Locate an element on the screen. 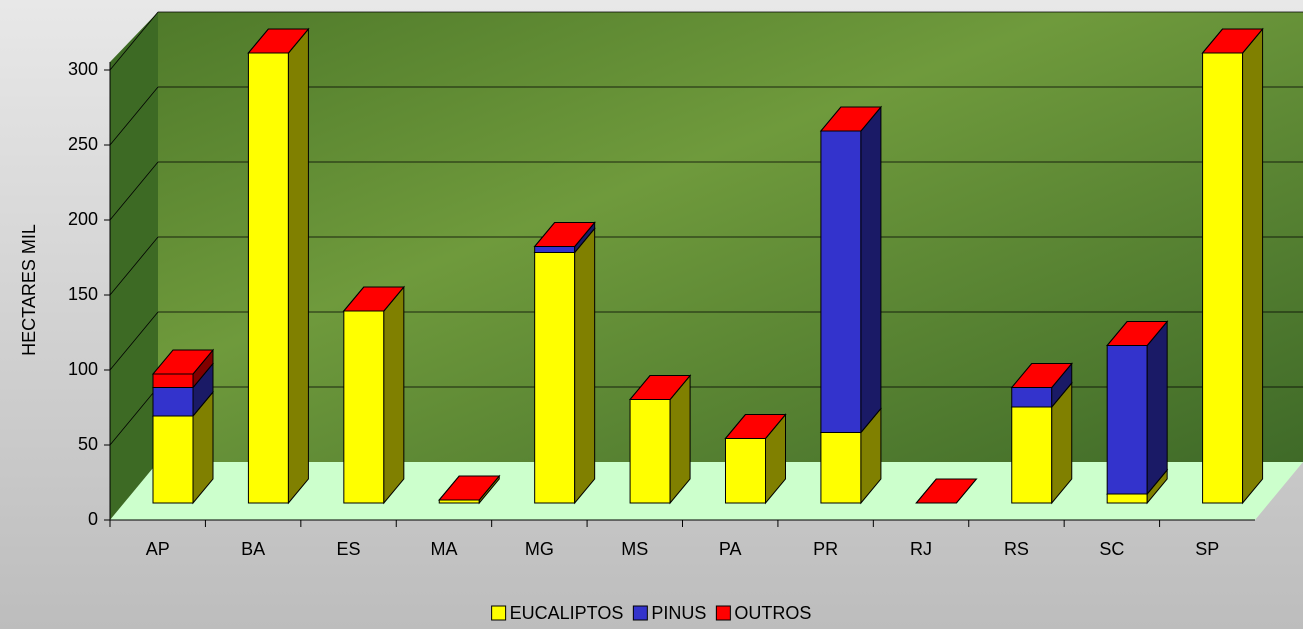  y-tick-label: 0 is located at coordinates (93, 519).